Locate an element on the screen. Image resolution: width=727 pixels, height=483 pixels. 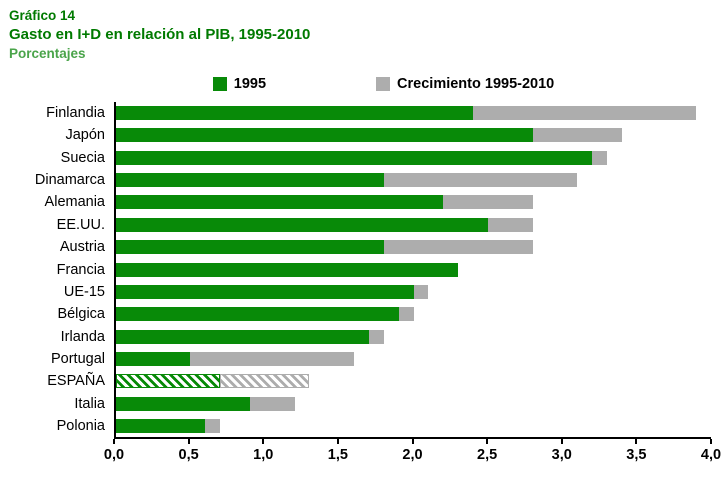
bar-row: ESPAÑA is located at coordinates (360, 381).